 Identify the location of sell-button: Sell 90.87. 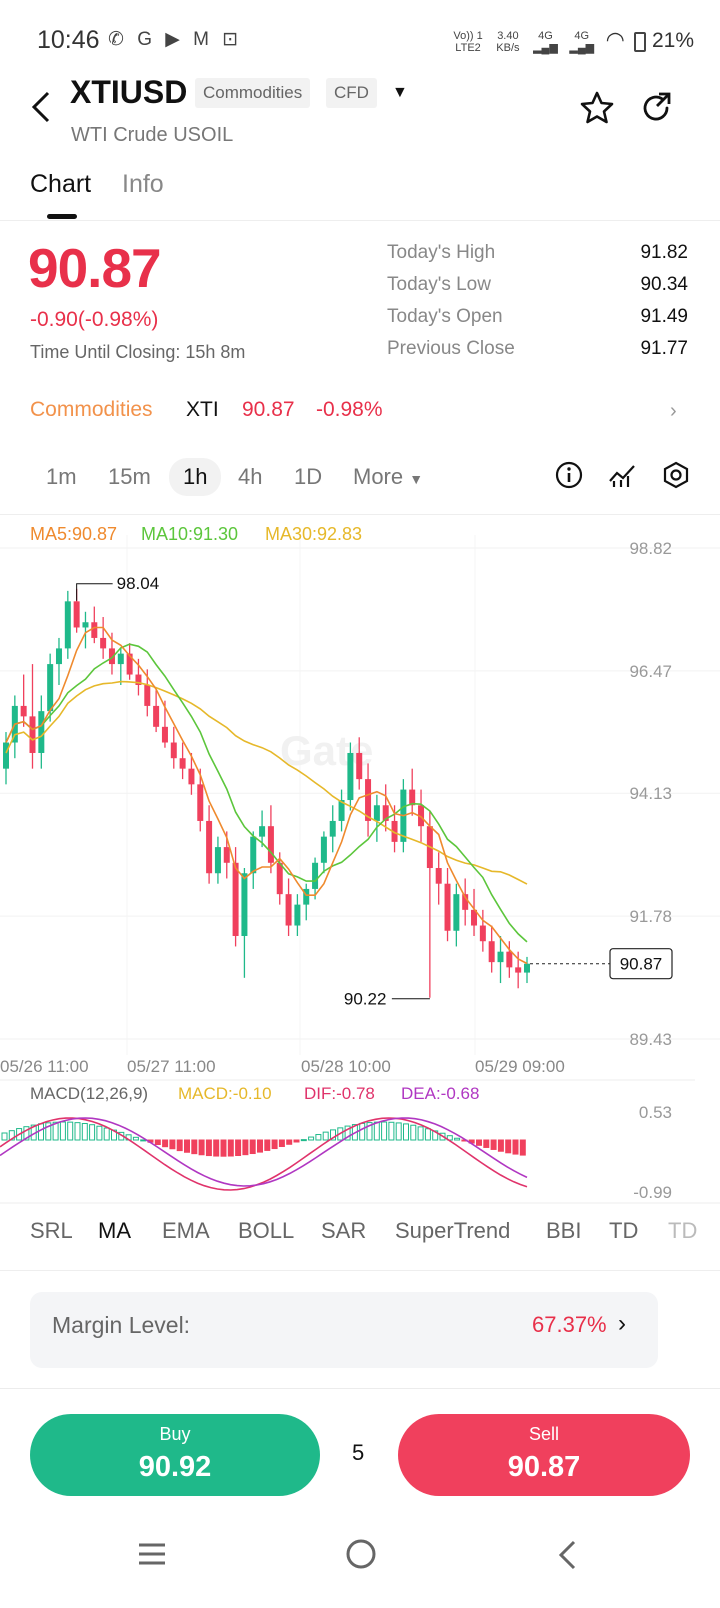
(544, 1455).